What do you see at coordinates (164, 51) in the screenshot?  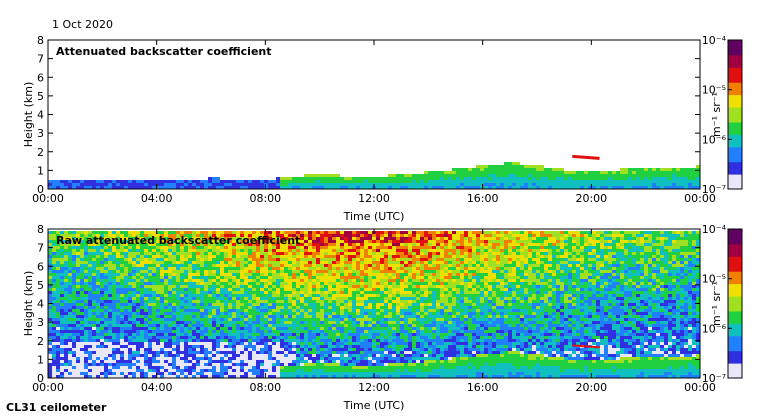 I see `panel-title: Attenuated backscatter coefficient` at bounding box center [164, 51].